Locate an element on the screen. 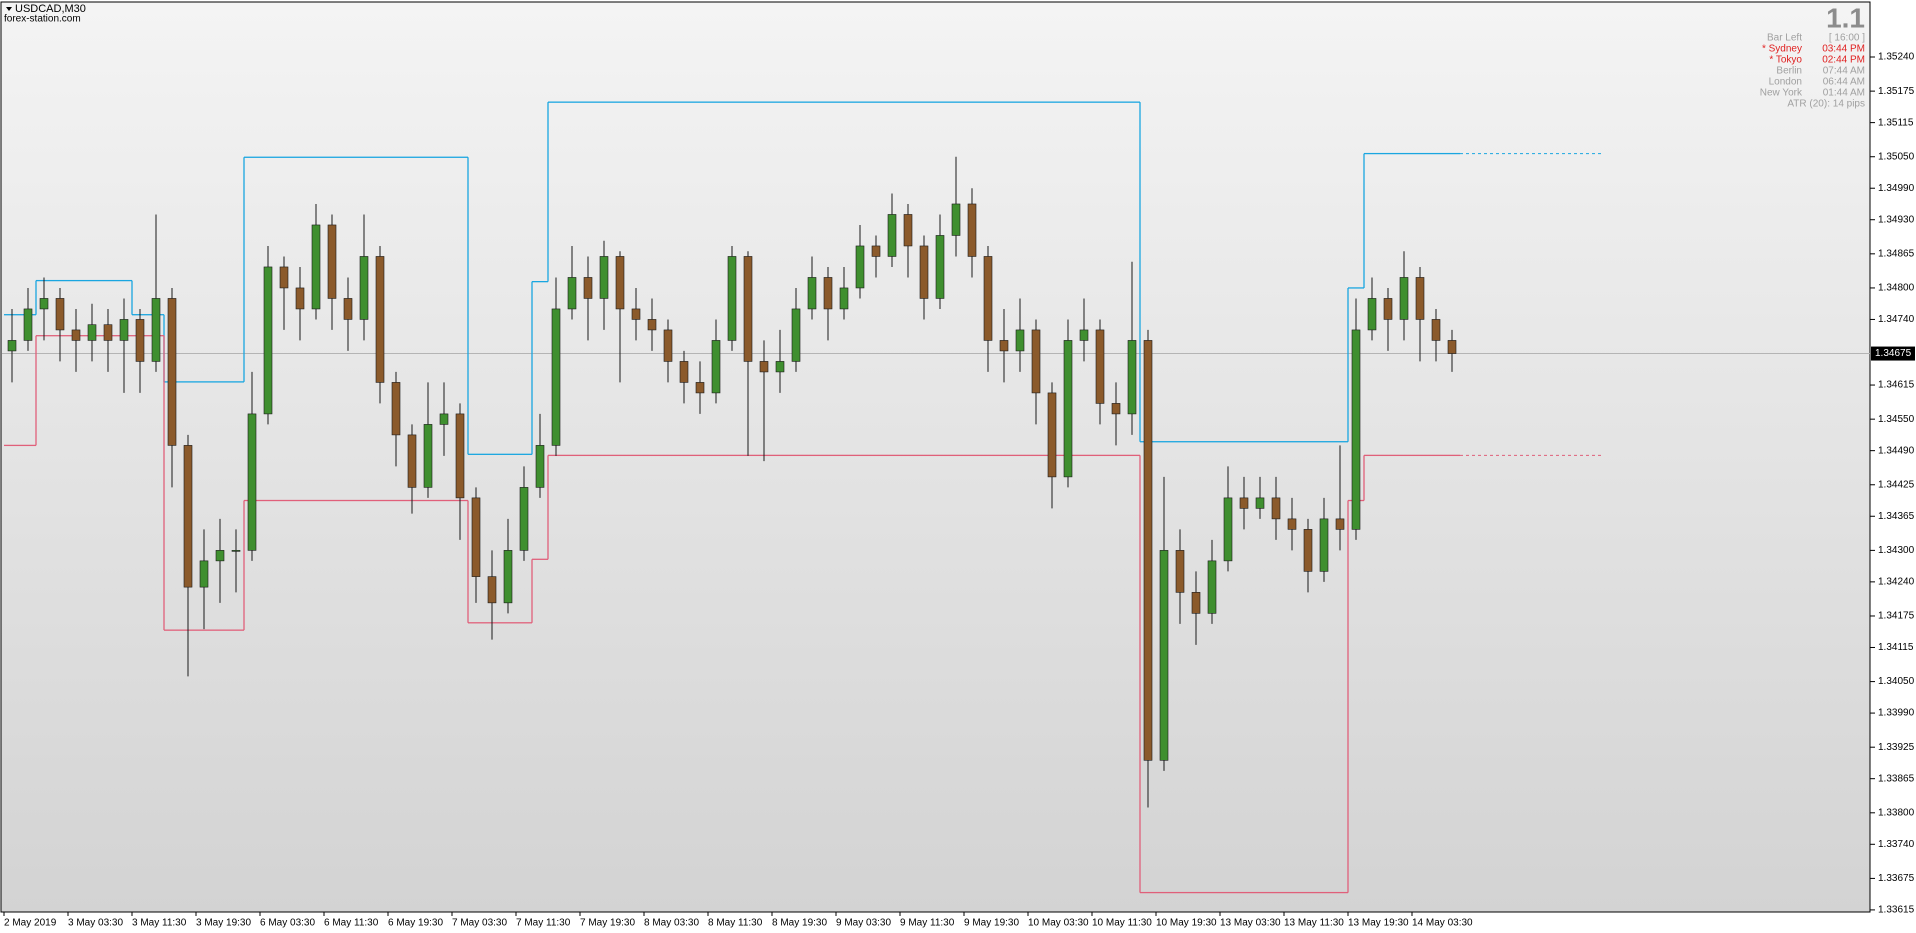 This screenshot has height=933, width=1916. y-tick-label: 1.33740 is located at coordinates (1896, 844).